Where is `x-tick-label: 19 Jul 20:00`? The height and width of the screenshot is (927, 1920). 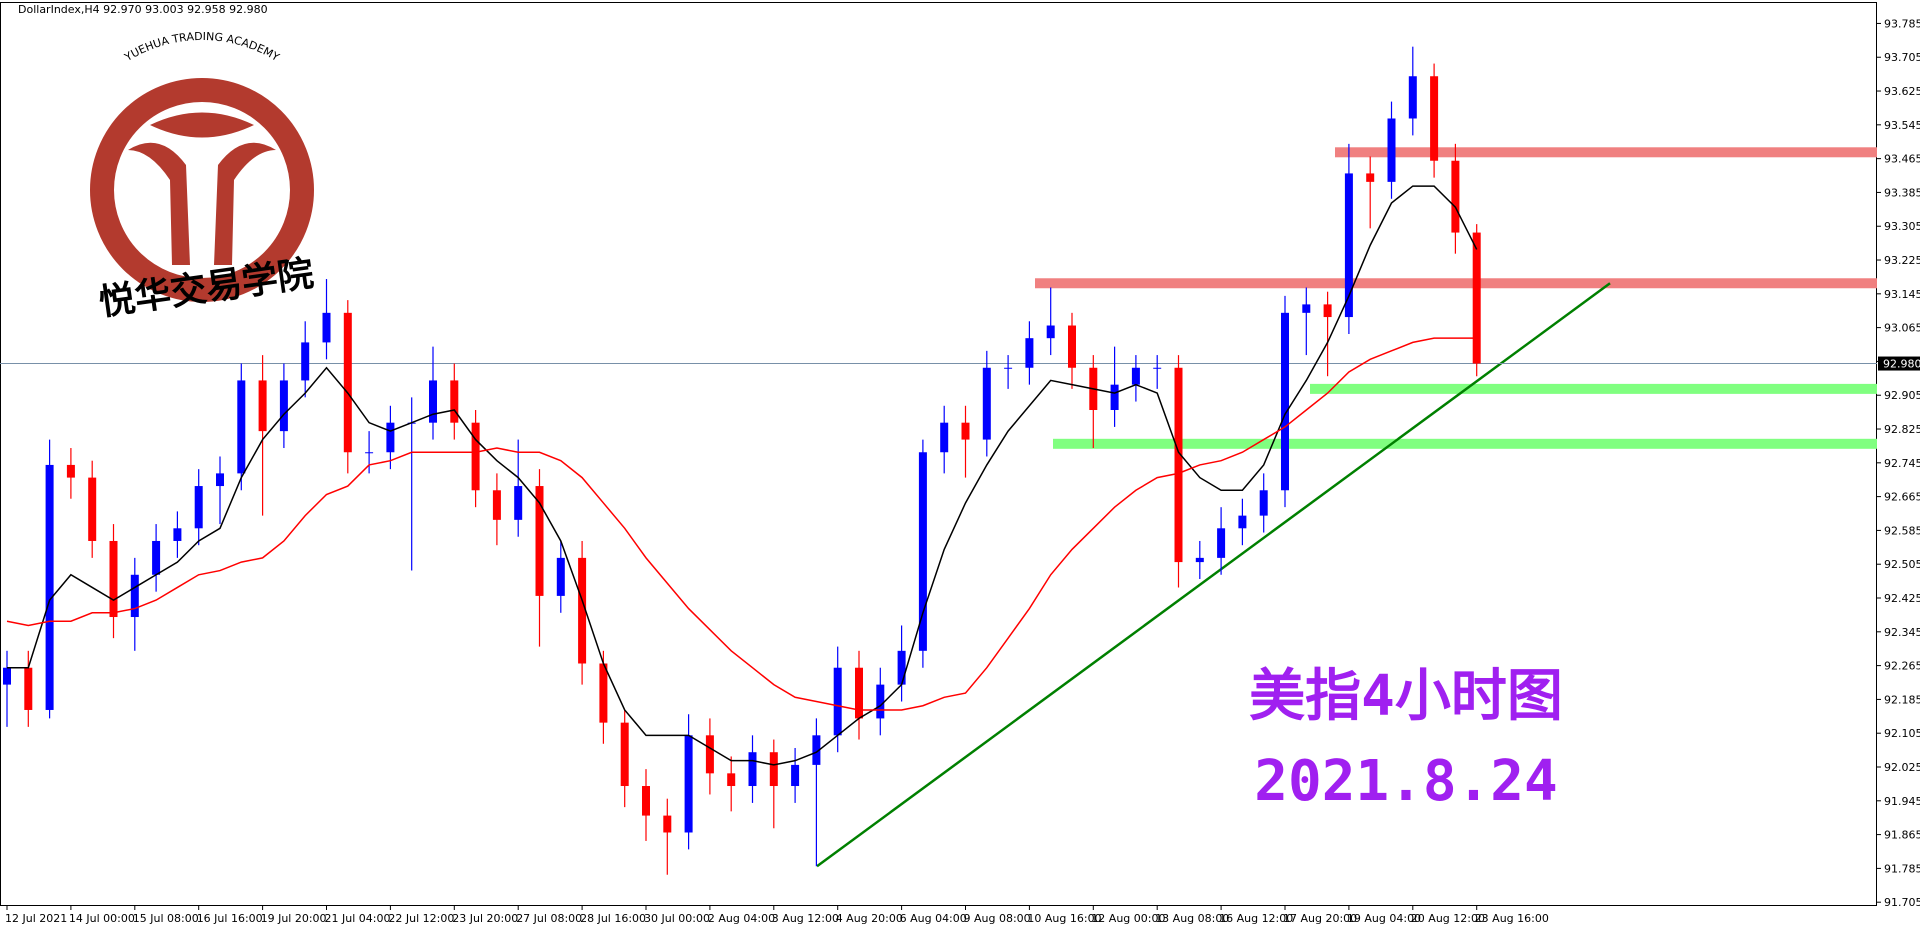 x-tick-label: 19 Jul 20:00 is located at coordinates (294, 918).